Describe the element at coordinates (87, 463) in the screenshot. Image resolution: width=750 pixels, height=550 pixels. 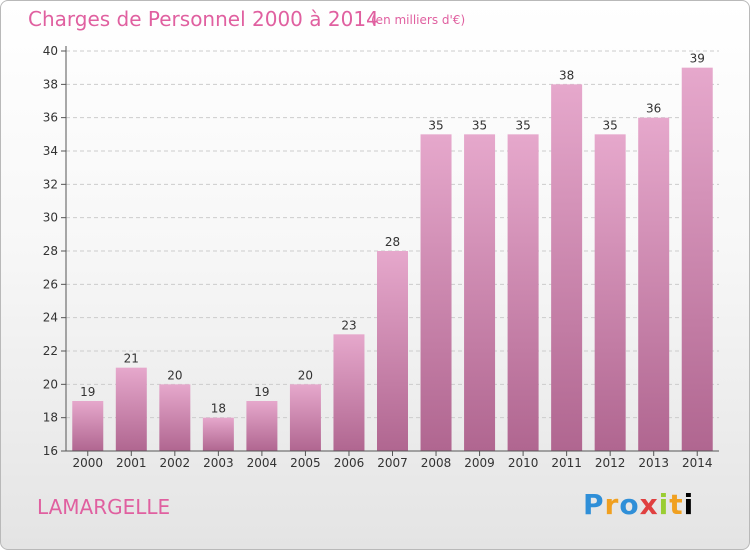
I see `x-tick-label: 2000` at that location.